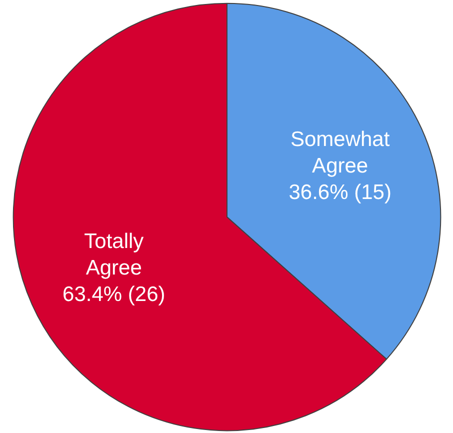 The image size is (453, 433). What do you see at coordinates (340, 153) in the screenshot?
I see `slice-label: Somewhat Agree` at bounding box center [340, 153].